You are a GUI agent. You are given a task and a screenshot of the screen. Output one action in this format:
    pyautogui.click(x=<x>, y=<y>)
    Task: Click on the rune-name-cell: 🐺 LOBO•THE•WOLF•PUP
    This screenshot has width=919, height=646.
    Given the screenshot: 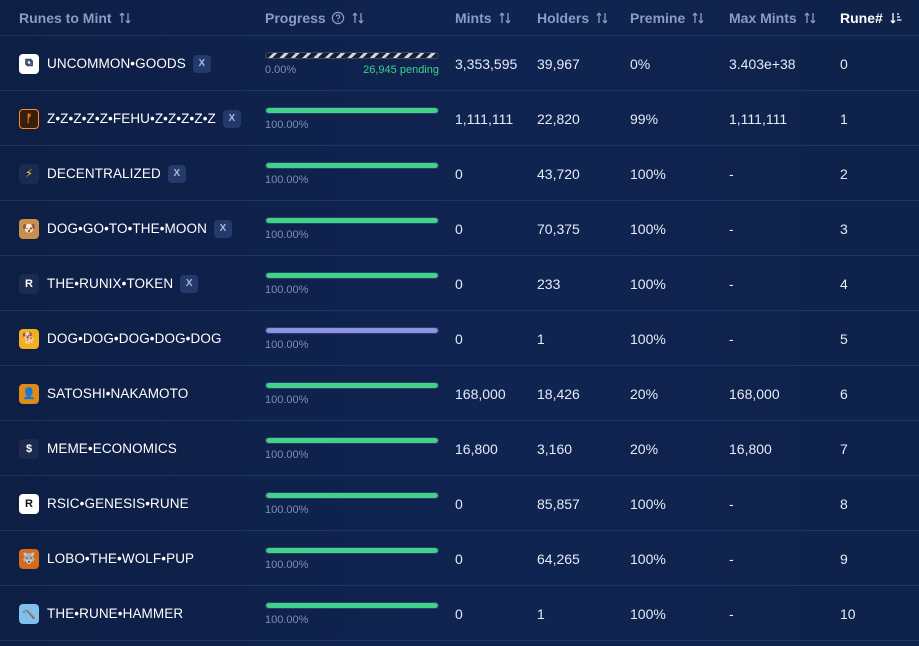 What is the action you would take?
    pyautogui.click(x=106, y=558)
    